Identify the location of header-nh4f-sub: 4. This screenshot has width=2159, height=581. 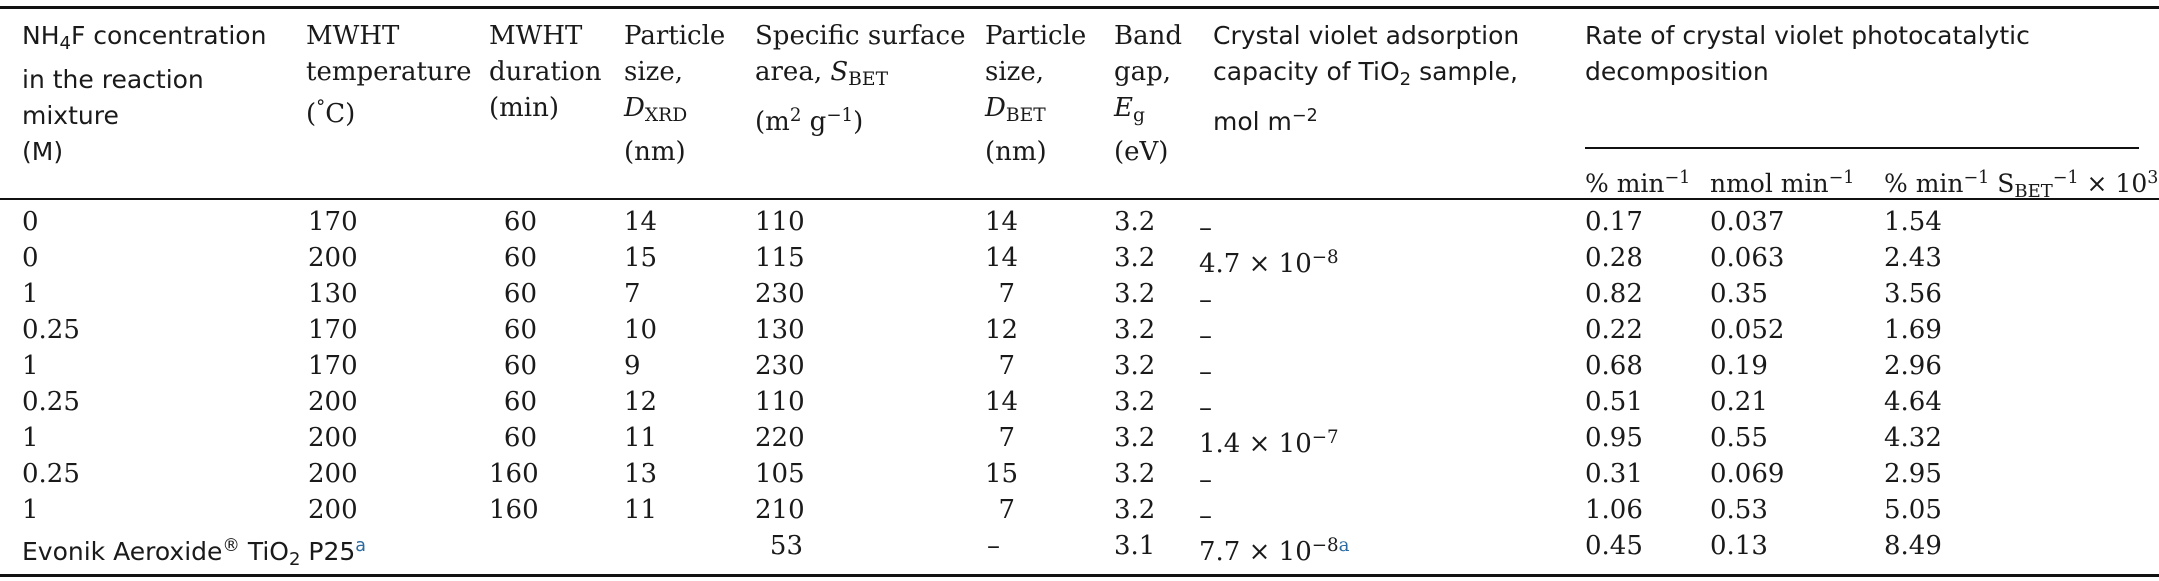
(65, 44).